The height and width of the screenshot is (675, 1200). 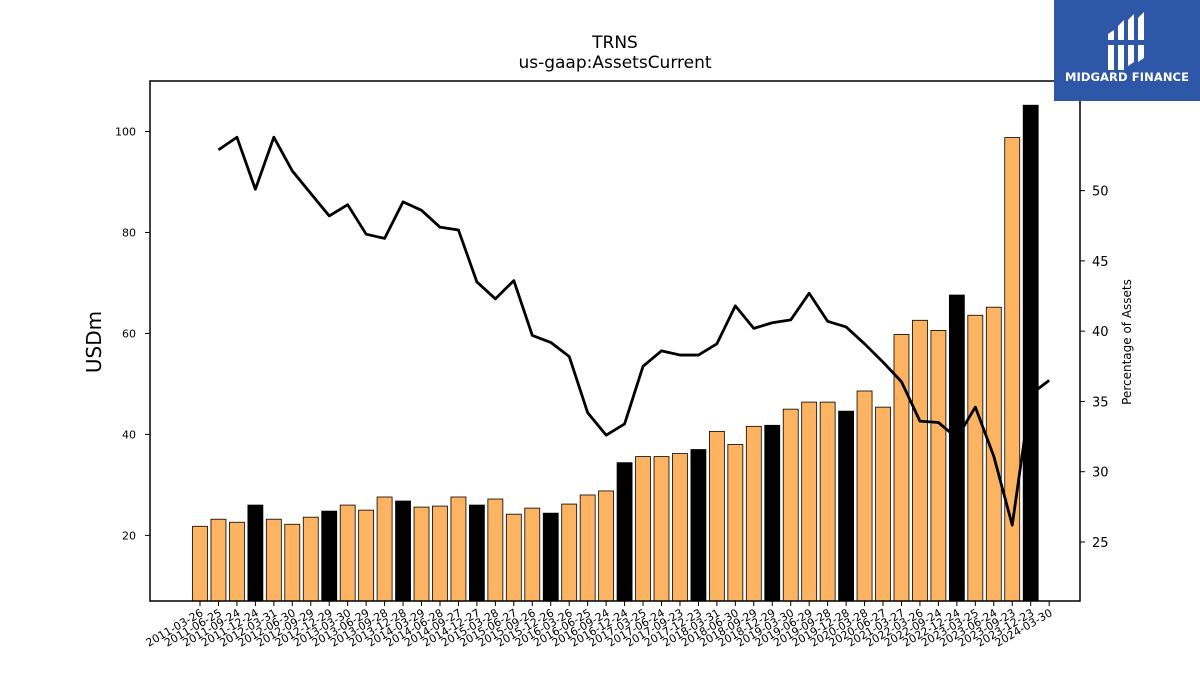 I want to click on y2-tick-label: 25, so click(x=1100, y=543).